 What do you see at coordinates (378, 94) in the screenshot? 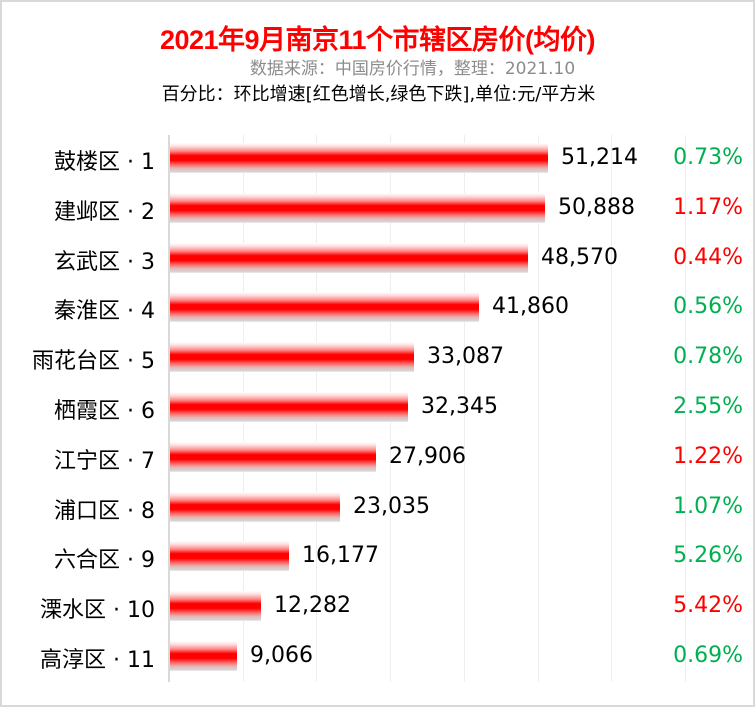
I see `chart-note: 百分比：环比增速[红色增长,绿色下跌],单位:元/平方米` at bounding box center [378, 94].